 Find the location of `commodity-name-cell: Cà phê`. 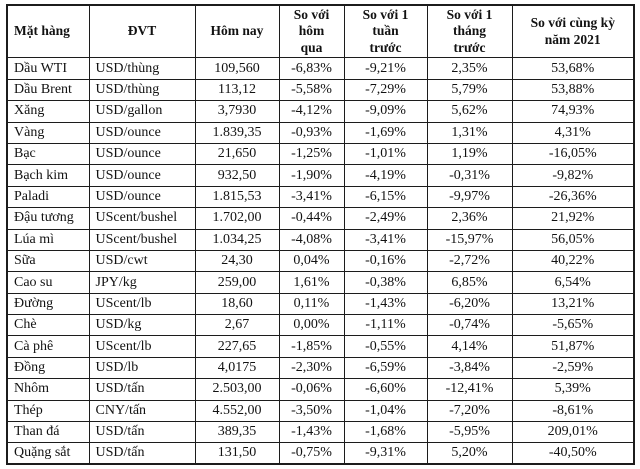

commodity-name-cell: Cà phê is located at coordinates (48, 346).